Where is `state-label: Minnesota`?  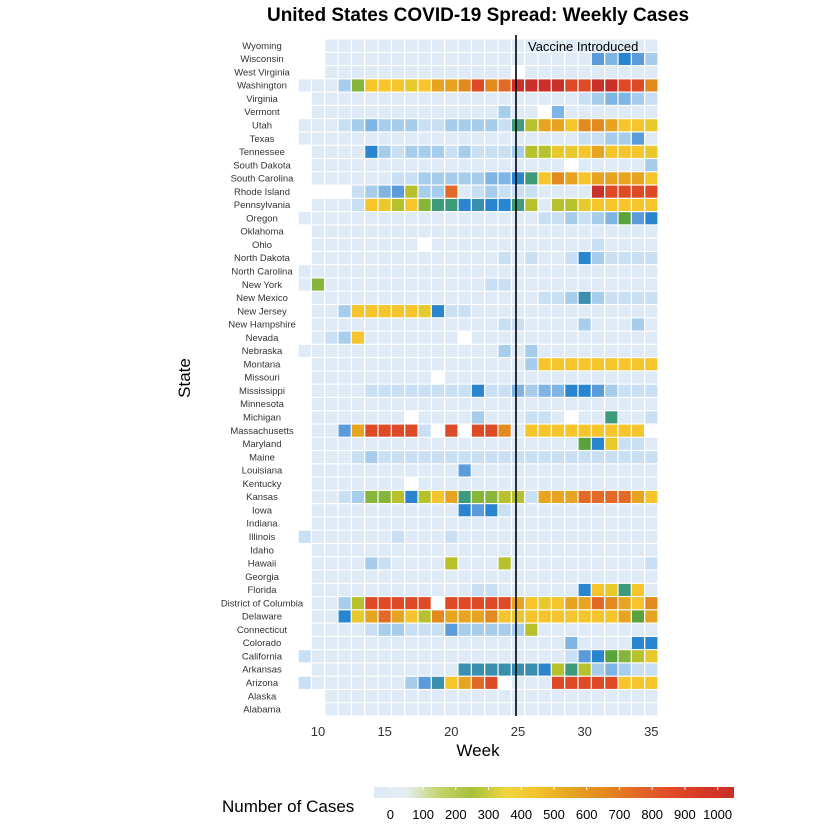
state-label: Minnesota is located at coordinates (262, 404).